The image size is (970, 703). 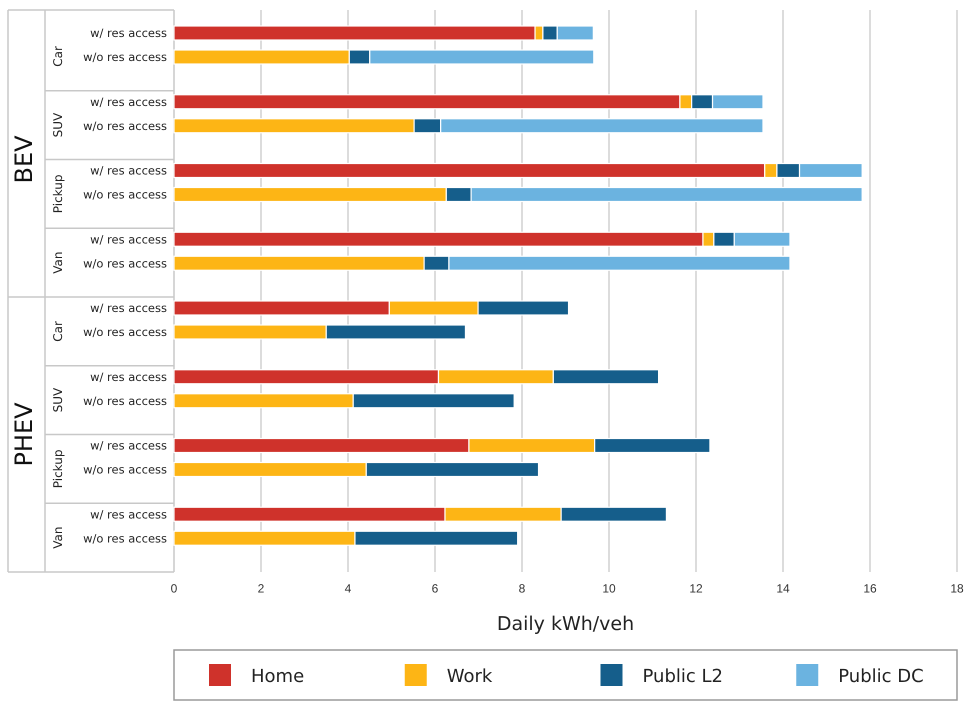 What do you see at coordinates (261, 589) in the screenshot?
I see `x-tick-label: 2` at bounding box center [261, 589].